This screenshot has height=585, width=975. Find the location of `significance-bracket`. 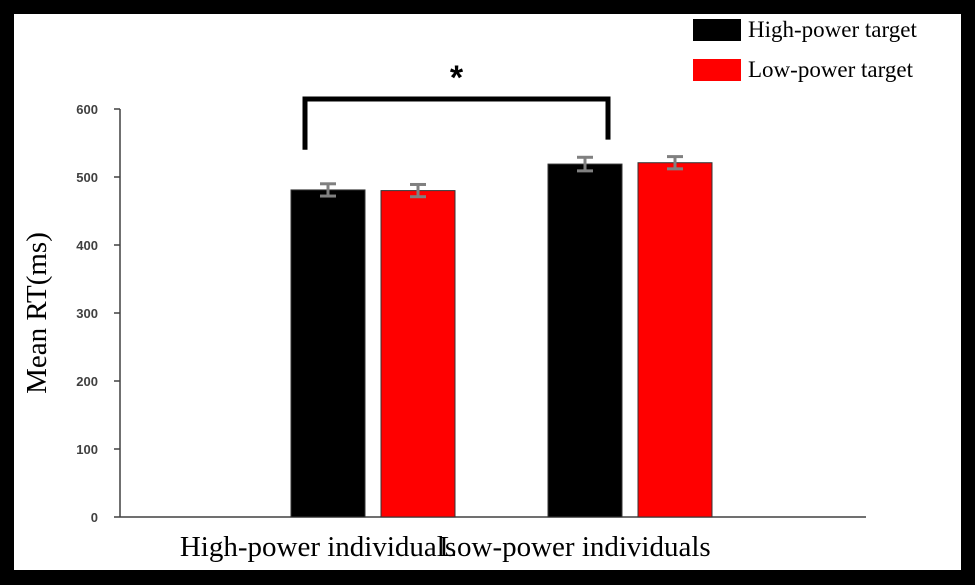

significance-bracket is located at coordinates (456, 123).